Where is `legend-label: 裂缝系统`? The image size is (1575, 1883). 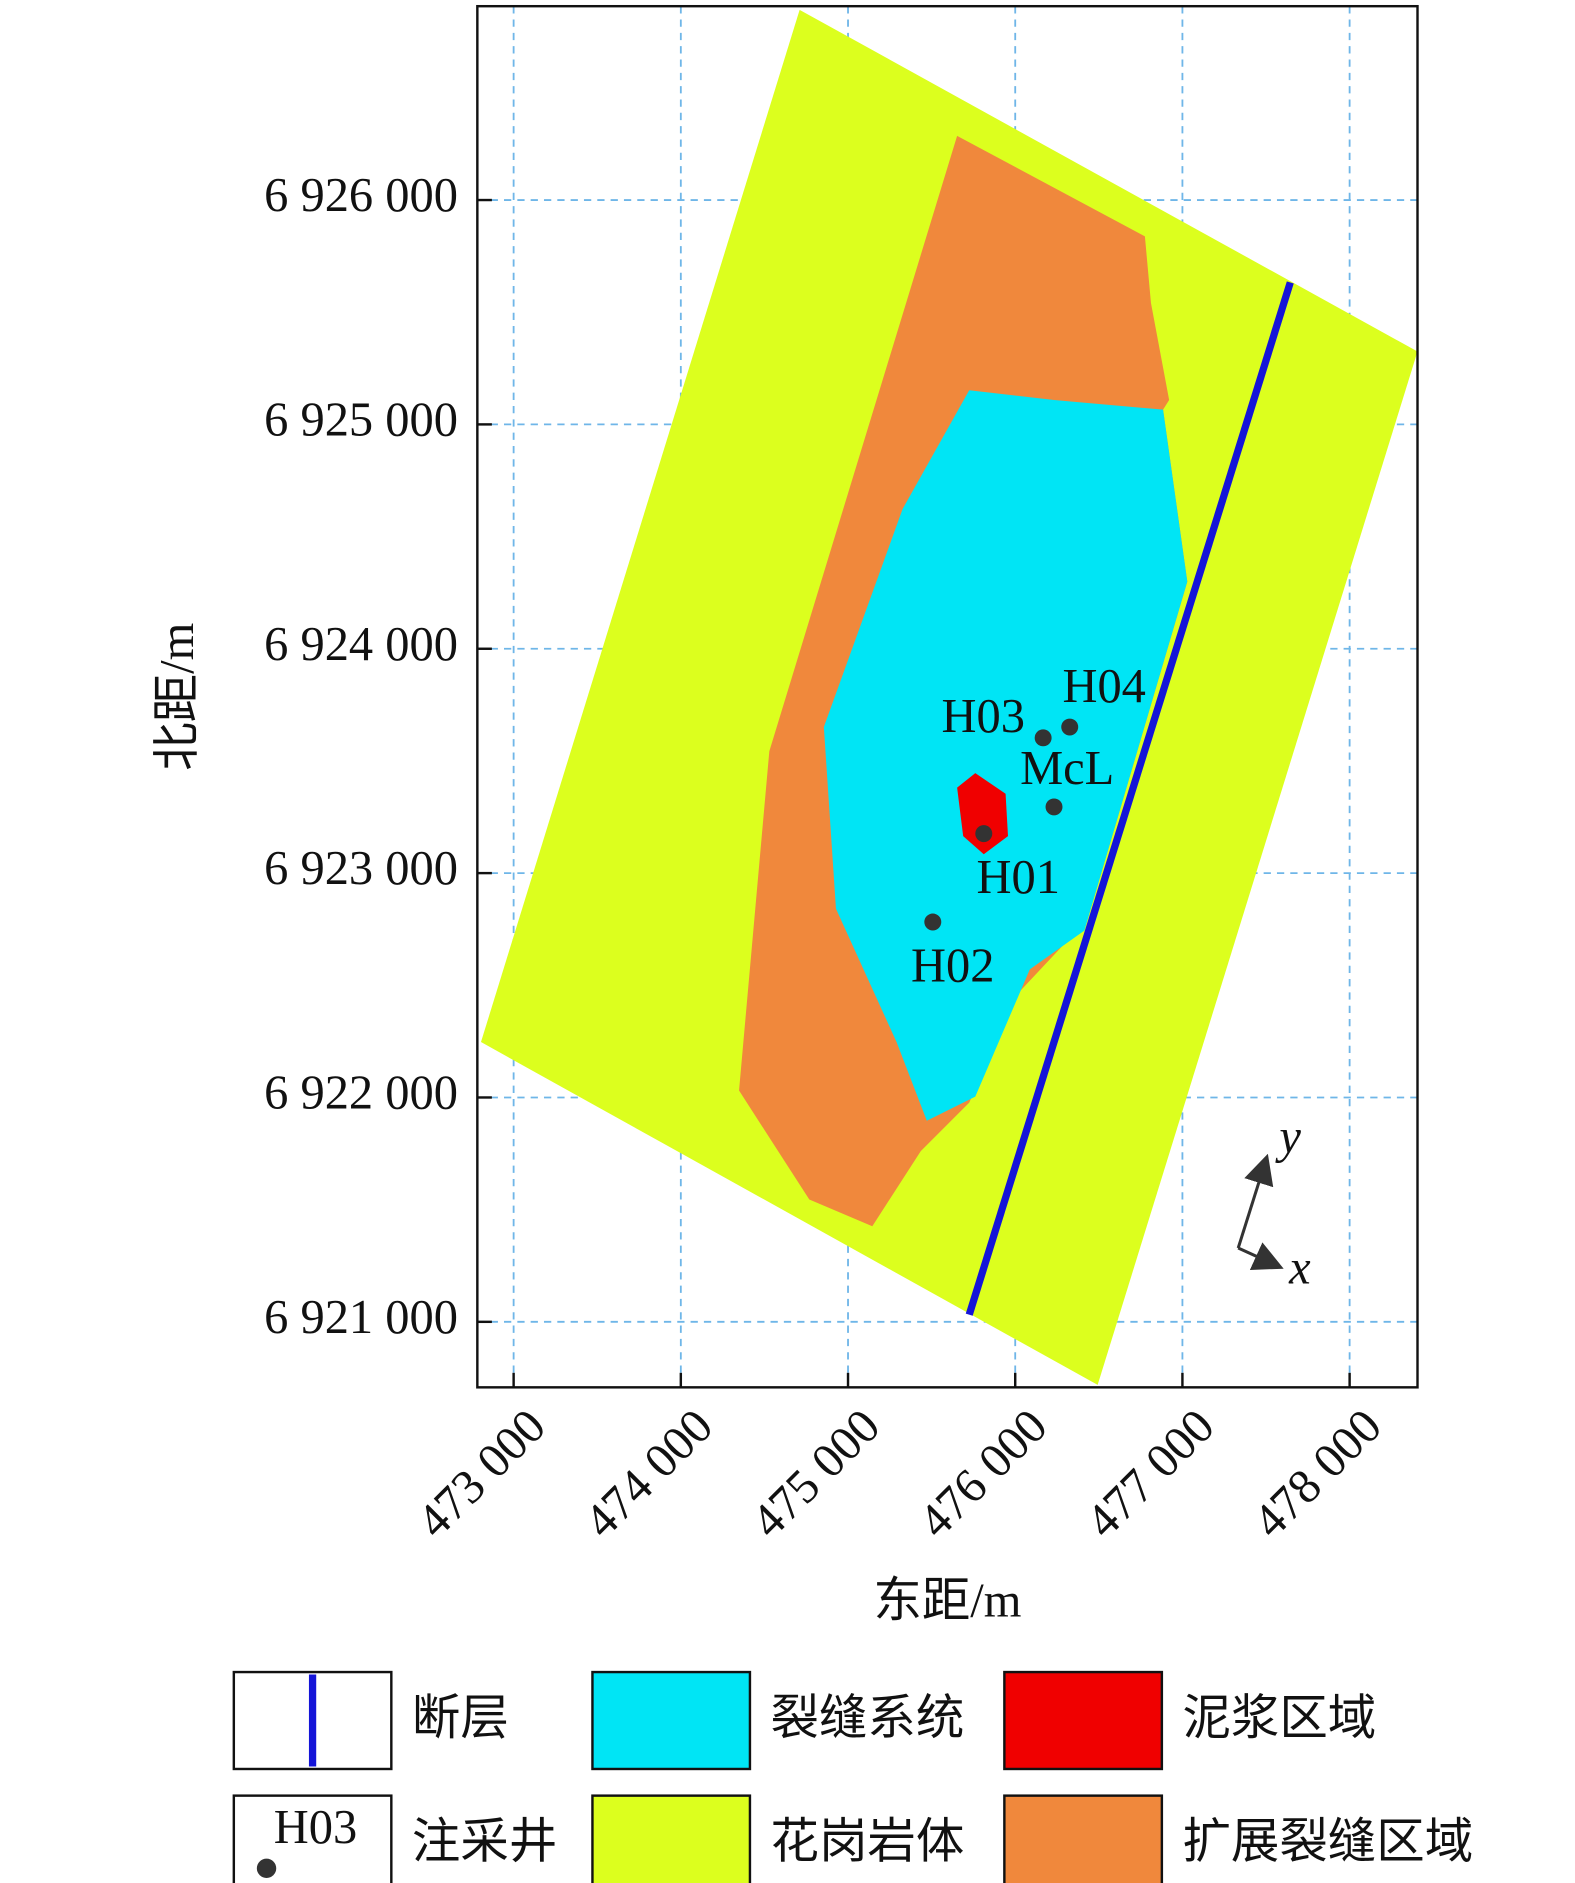 legend-label: 裂缝系统 is located at coordinates (868, 1718).